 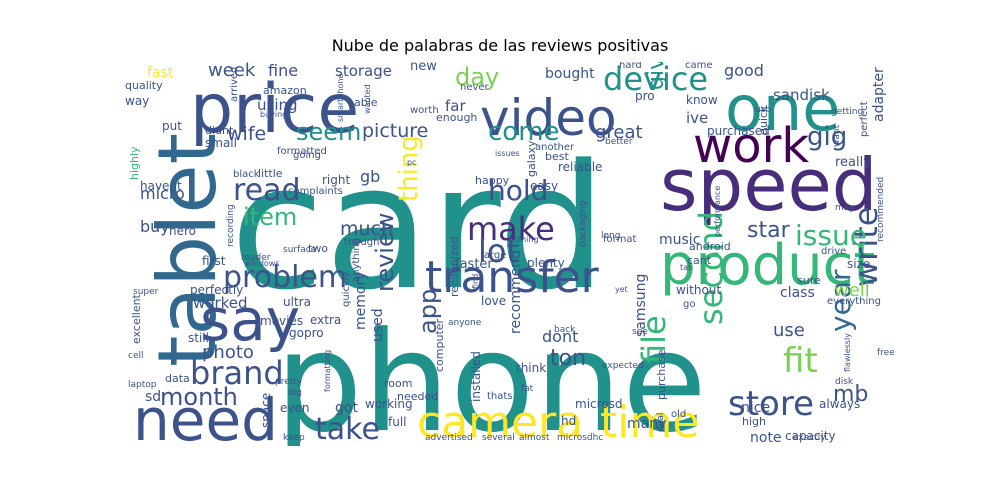 I want to click on word-pc: pc, so click(x=411, y=162).